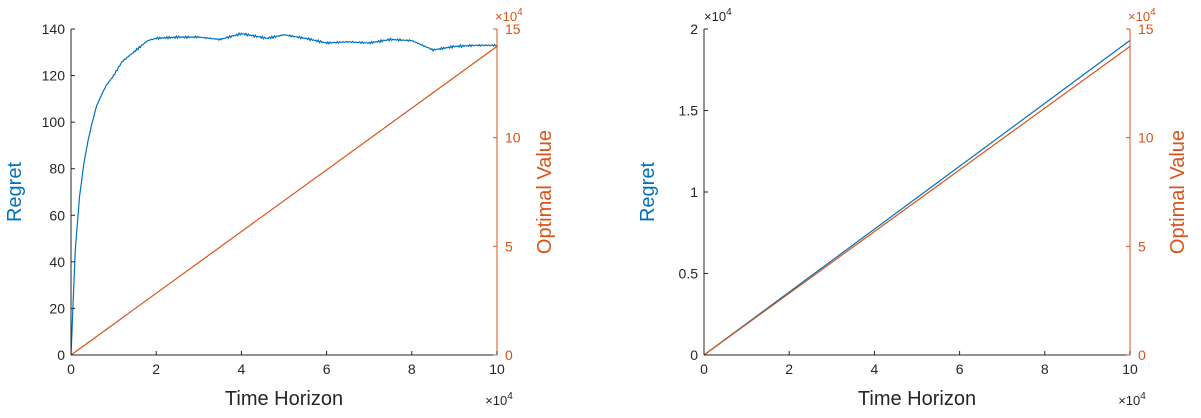 This screenshot has width=1201, height=418. What do you see at coordinates (875, 369) in the screenshot?
I see `panel-2-x-tick-label: 4` at bounding box center [875, 369].